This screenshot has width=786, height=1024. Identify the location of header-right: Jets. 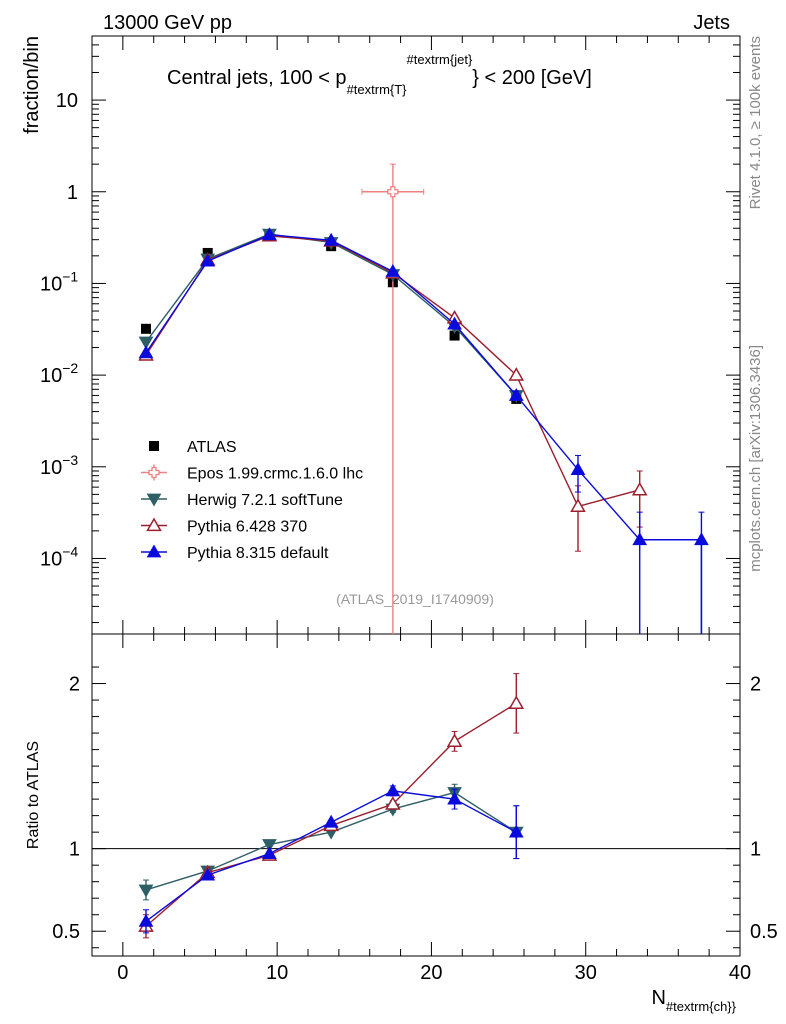
(711, 23).